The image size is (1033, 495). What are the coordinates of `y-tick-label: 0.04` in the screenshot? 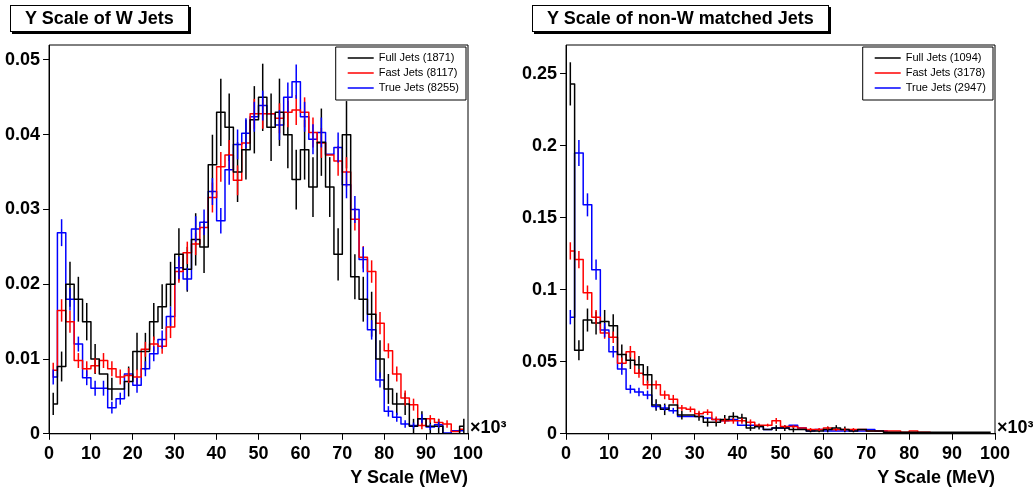 It's located at (22, 133).